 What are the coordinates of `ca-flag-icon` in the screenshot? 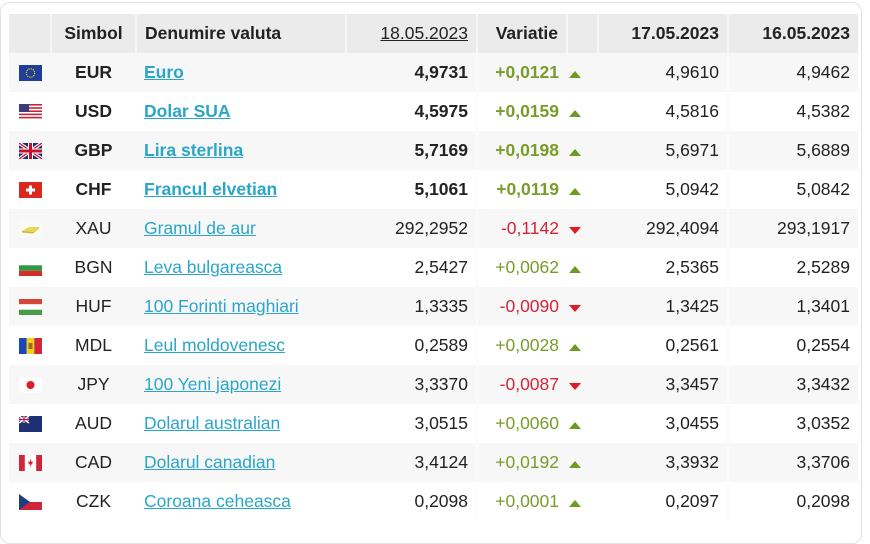 It's located at (30, 463).